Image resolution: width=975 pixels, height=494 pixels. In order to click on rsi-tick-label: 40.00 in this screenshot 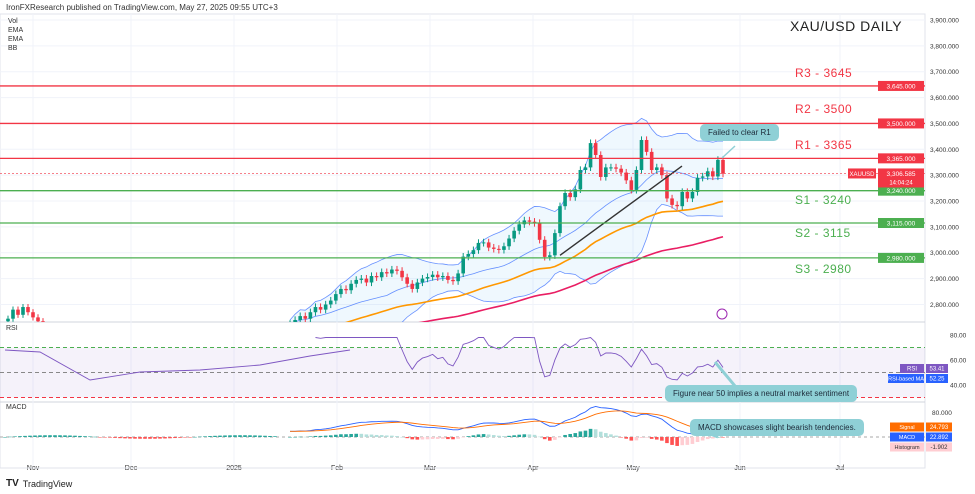, I will do `click(958, 386)`.